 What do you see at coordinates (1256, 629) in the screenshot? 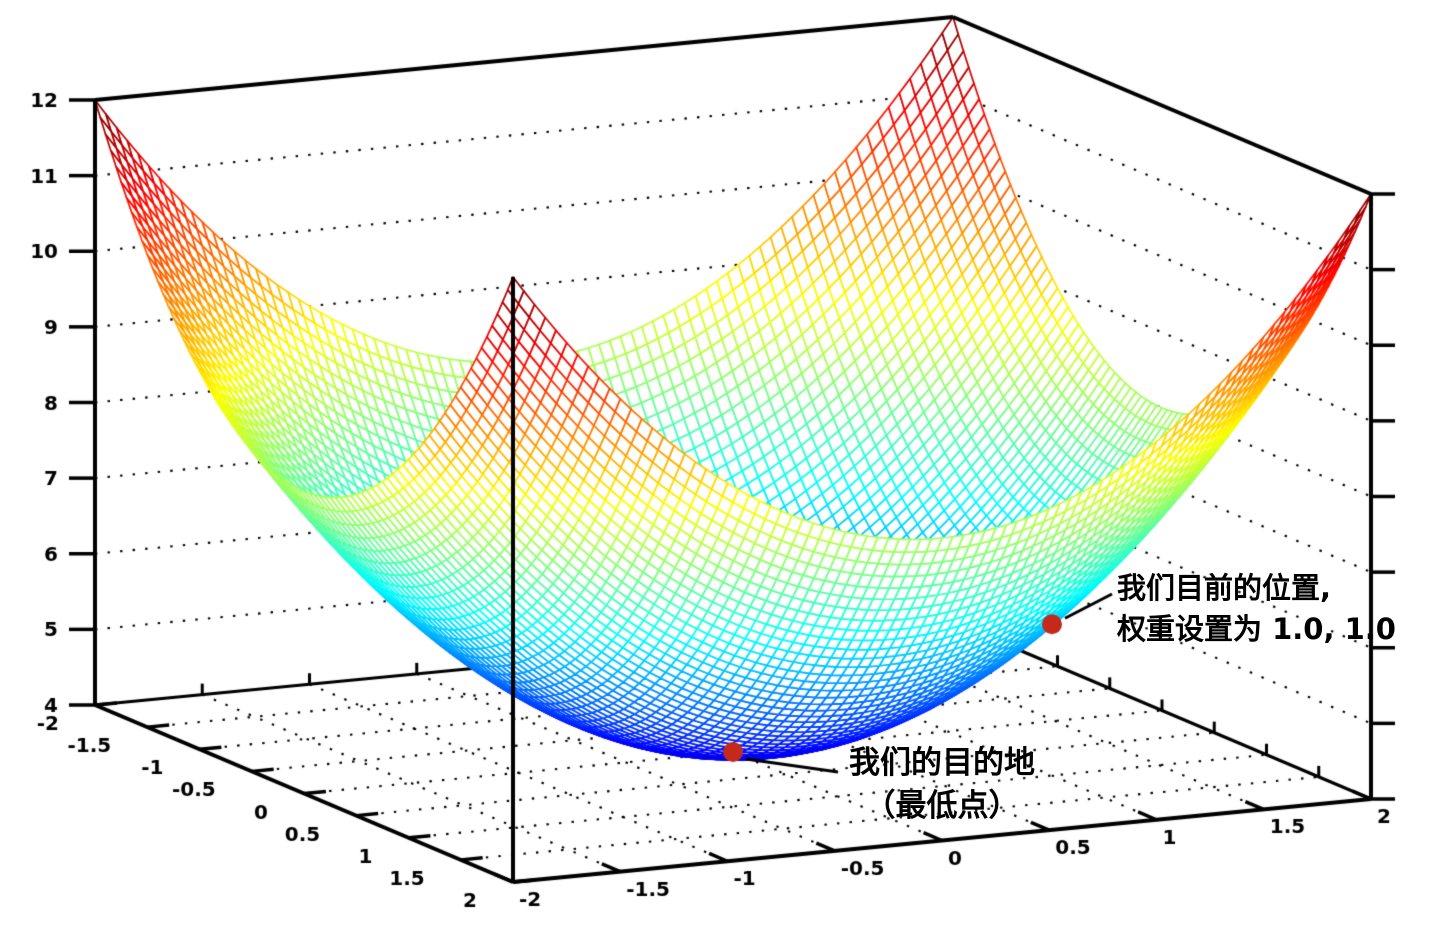
I see `annotation-current-line2: 权重设置为 1.0, 1.0` at bounding box center [1256, 629].